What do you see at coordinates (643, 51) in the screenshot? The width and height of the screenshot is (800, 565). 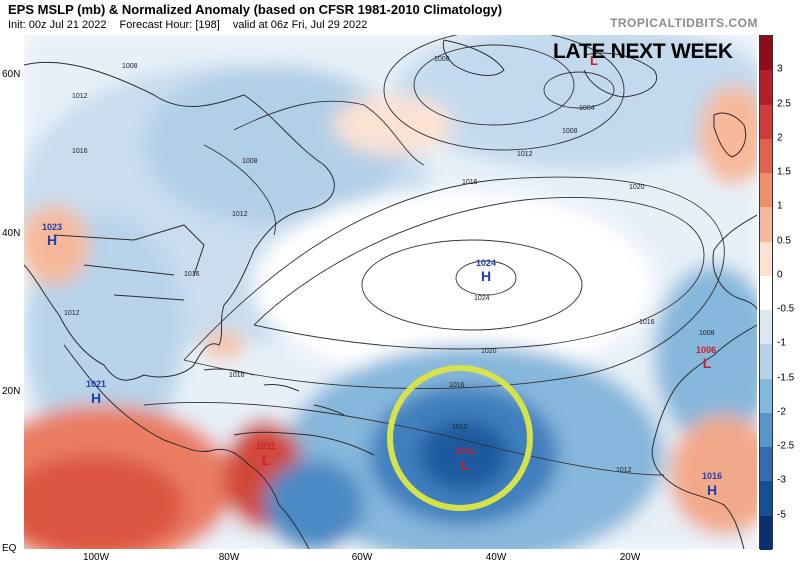 I see `headline-banner: LATE NEXT WEEK` at bounding box center [643, 51].